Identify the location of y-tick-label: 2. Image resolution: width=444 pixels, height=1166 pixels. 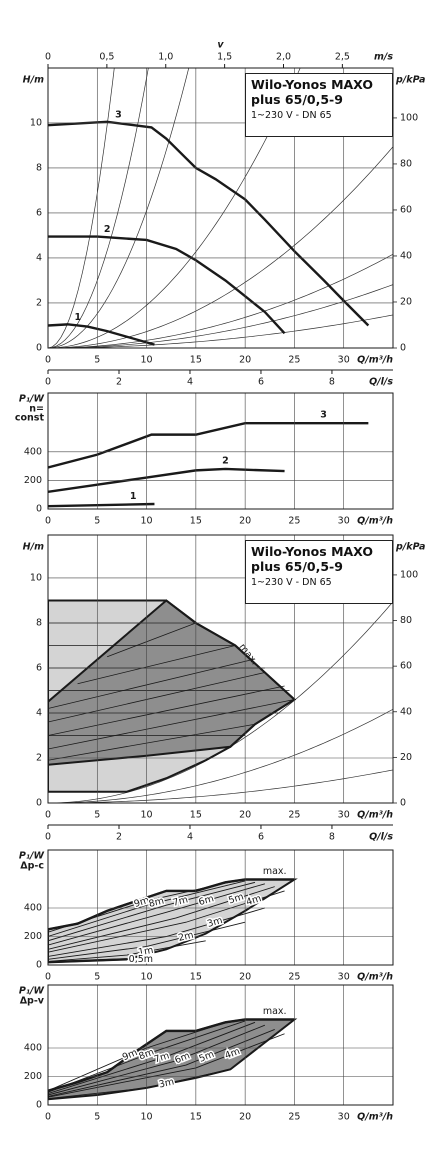
(39, 757).